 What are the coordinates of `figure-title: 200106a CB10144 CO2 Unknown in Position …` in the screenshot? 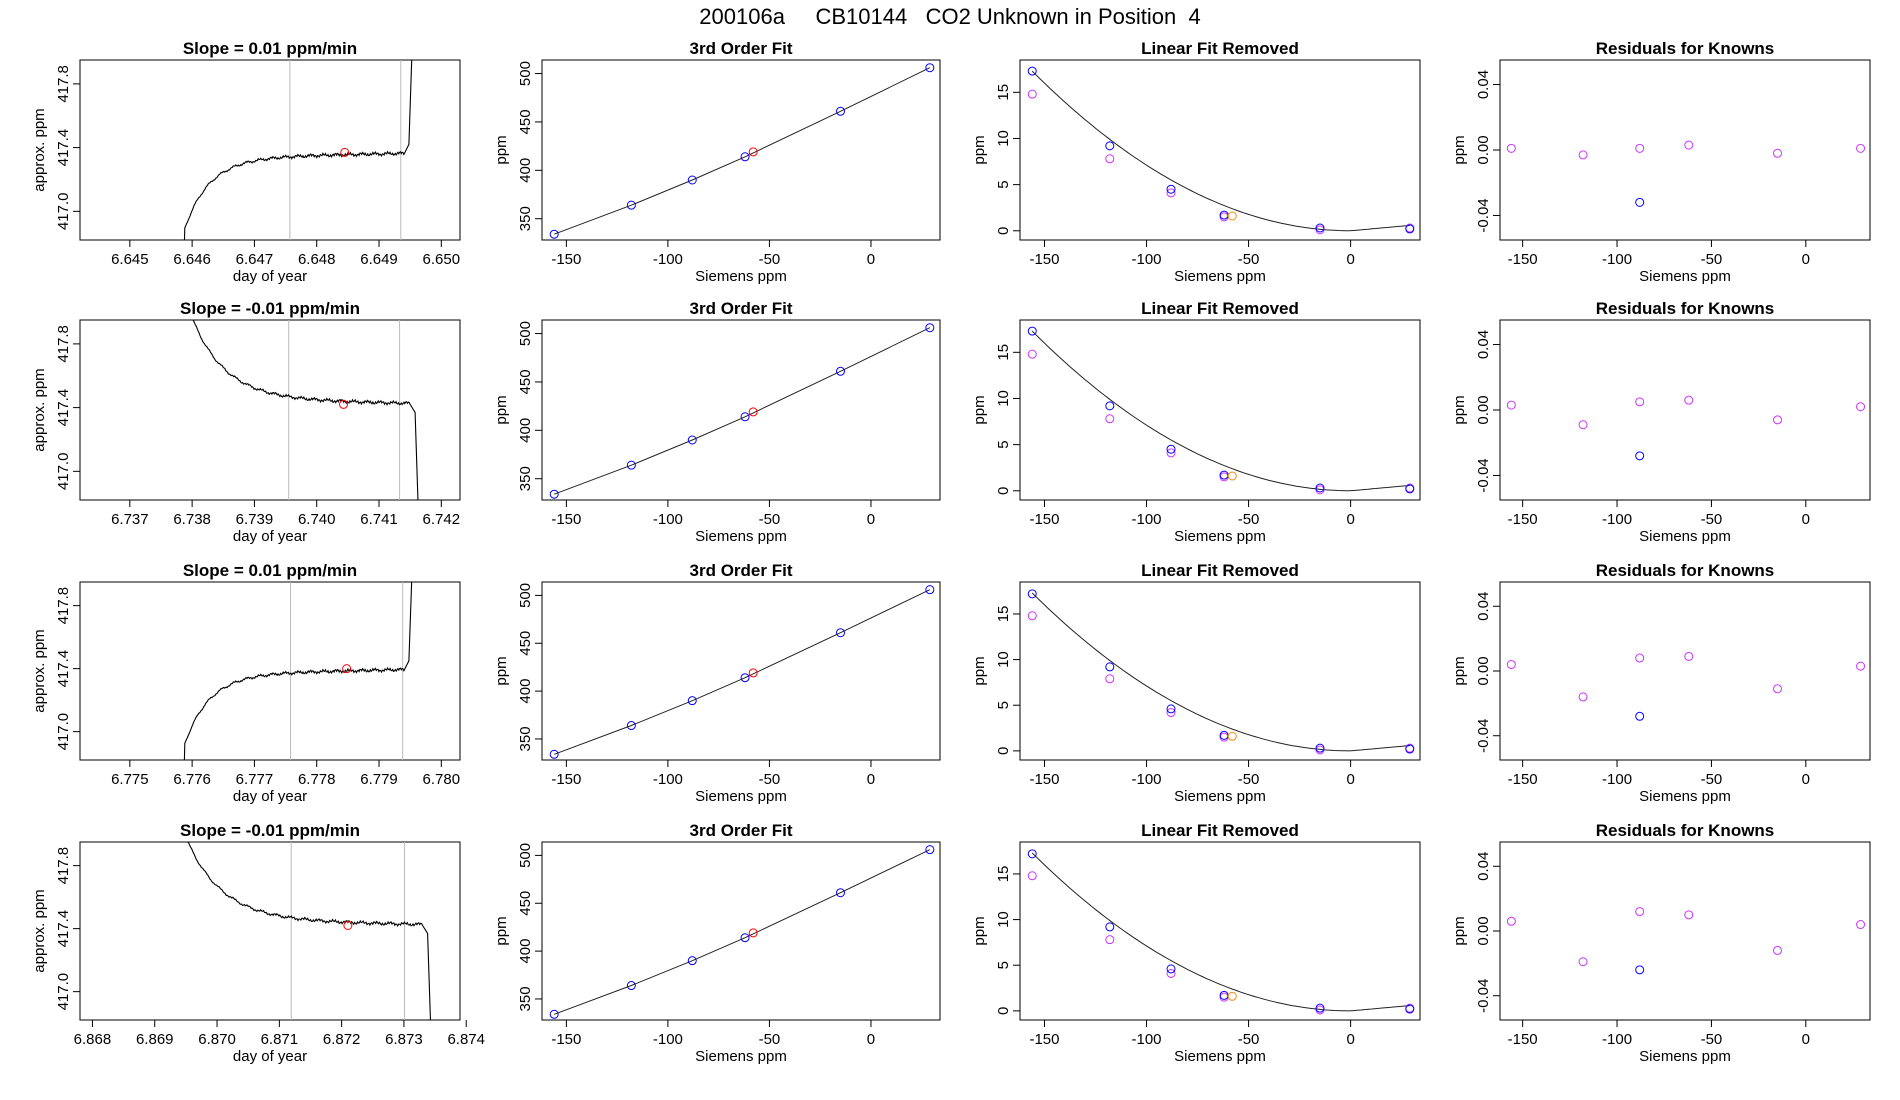 It's located at (950, 16).